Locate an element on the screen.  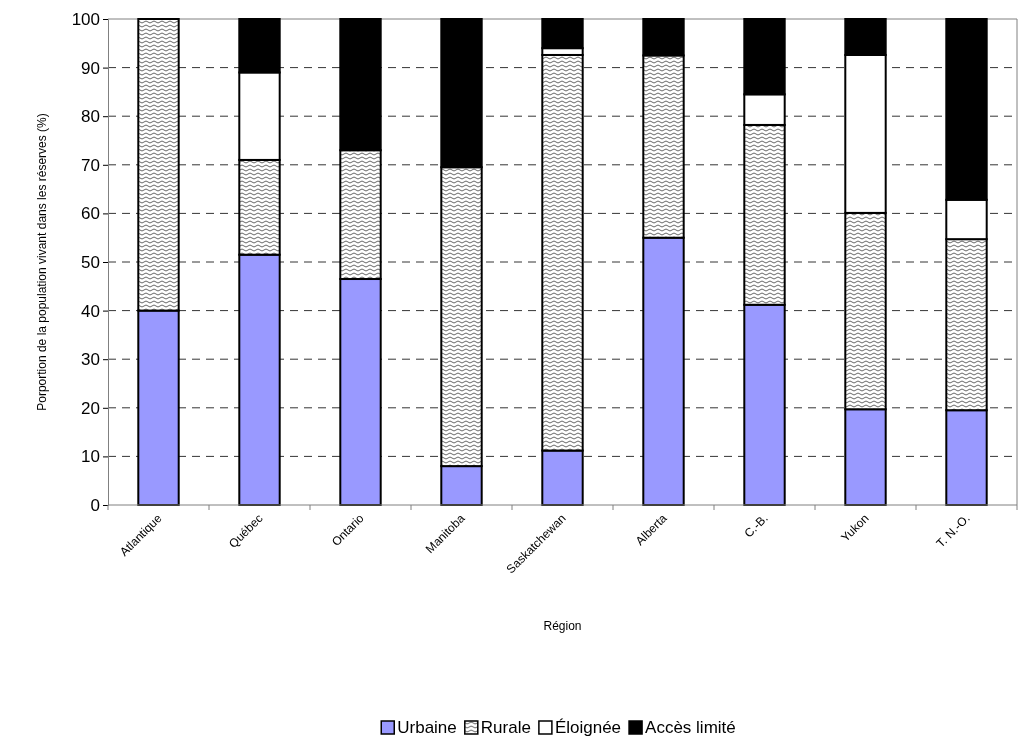
y-tick-label: 30 is located at coordinates (90, 360).